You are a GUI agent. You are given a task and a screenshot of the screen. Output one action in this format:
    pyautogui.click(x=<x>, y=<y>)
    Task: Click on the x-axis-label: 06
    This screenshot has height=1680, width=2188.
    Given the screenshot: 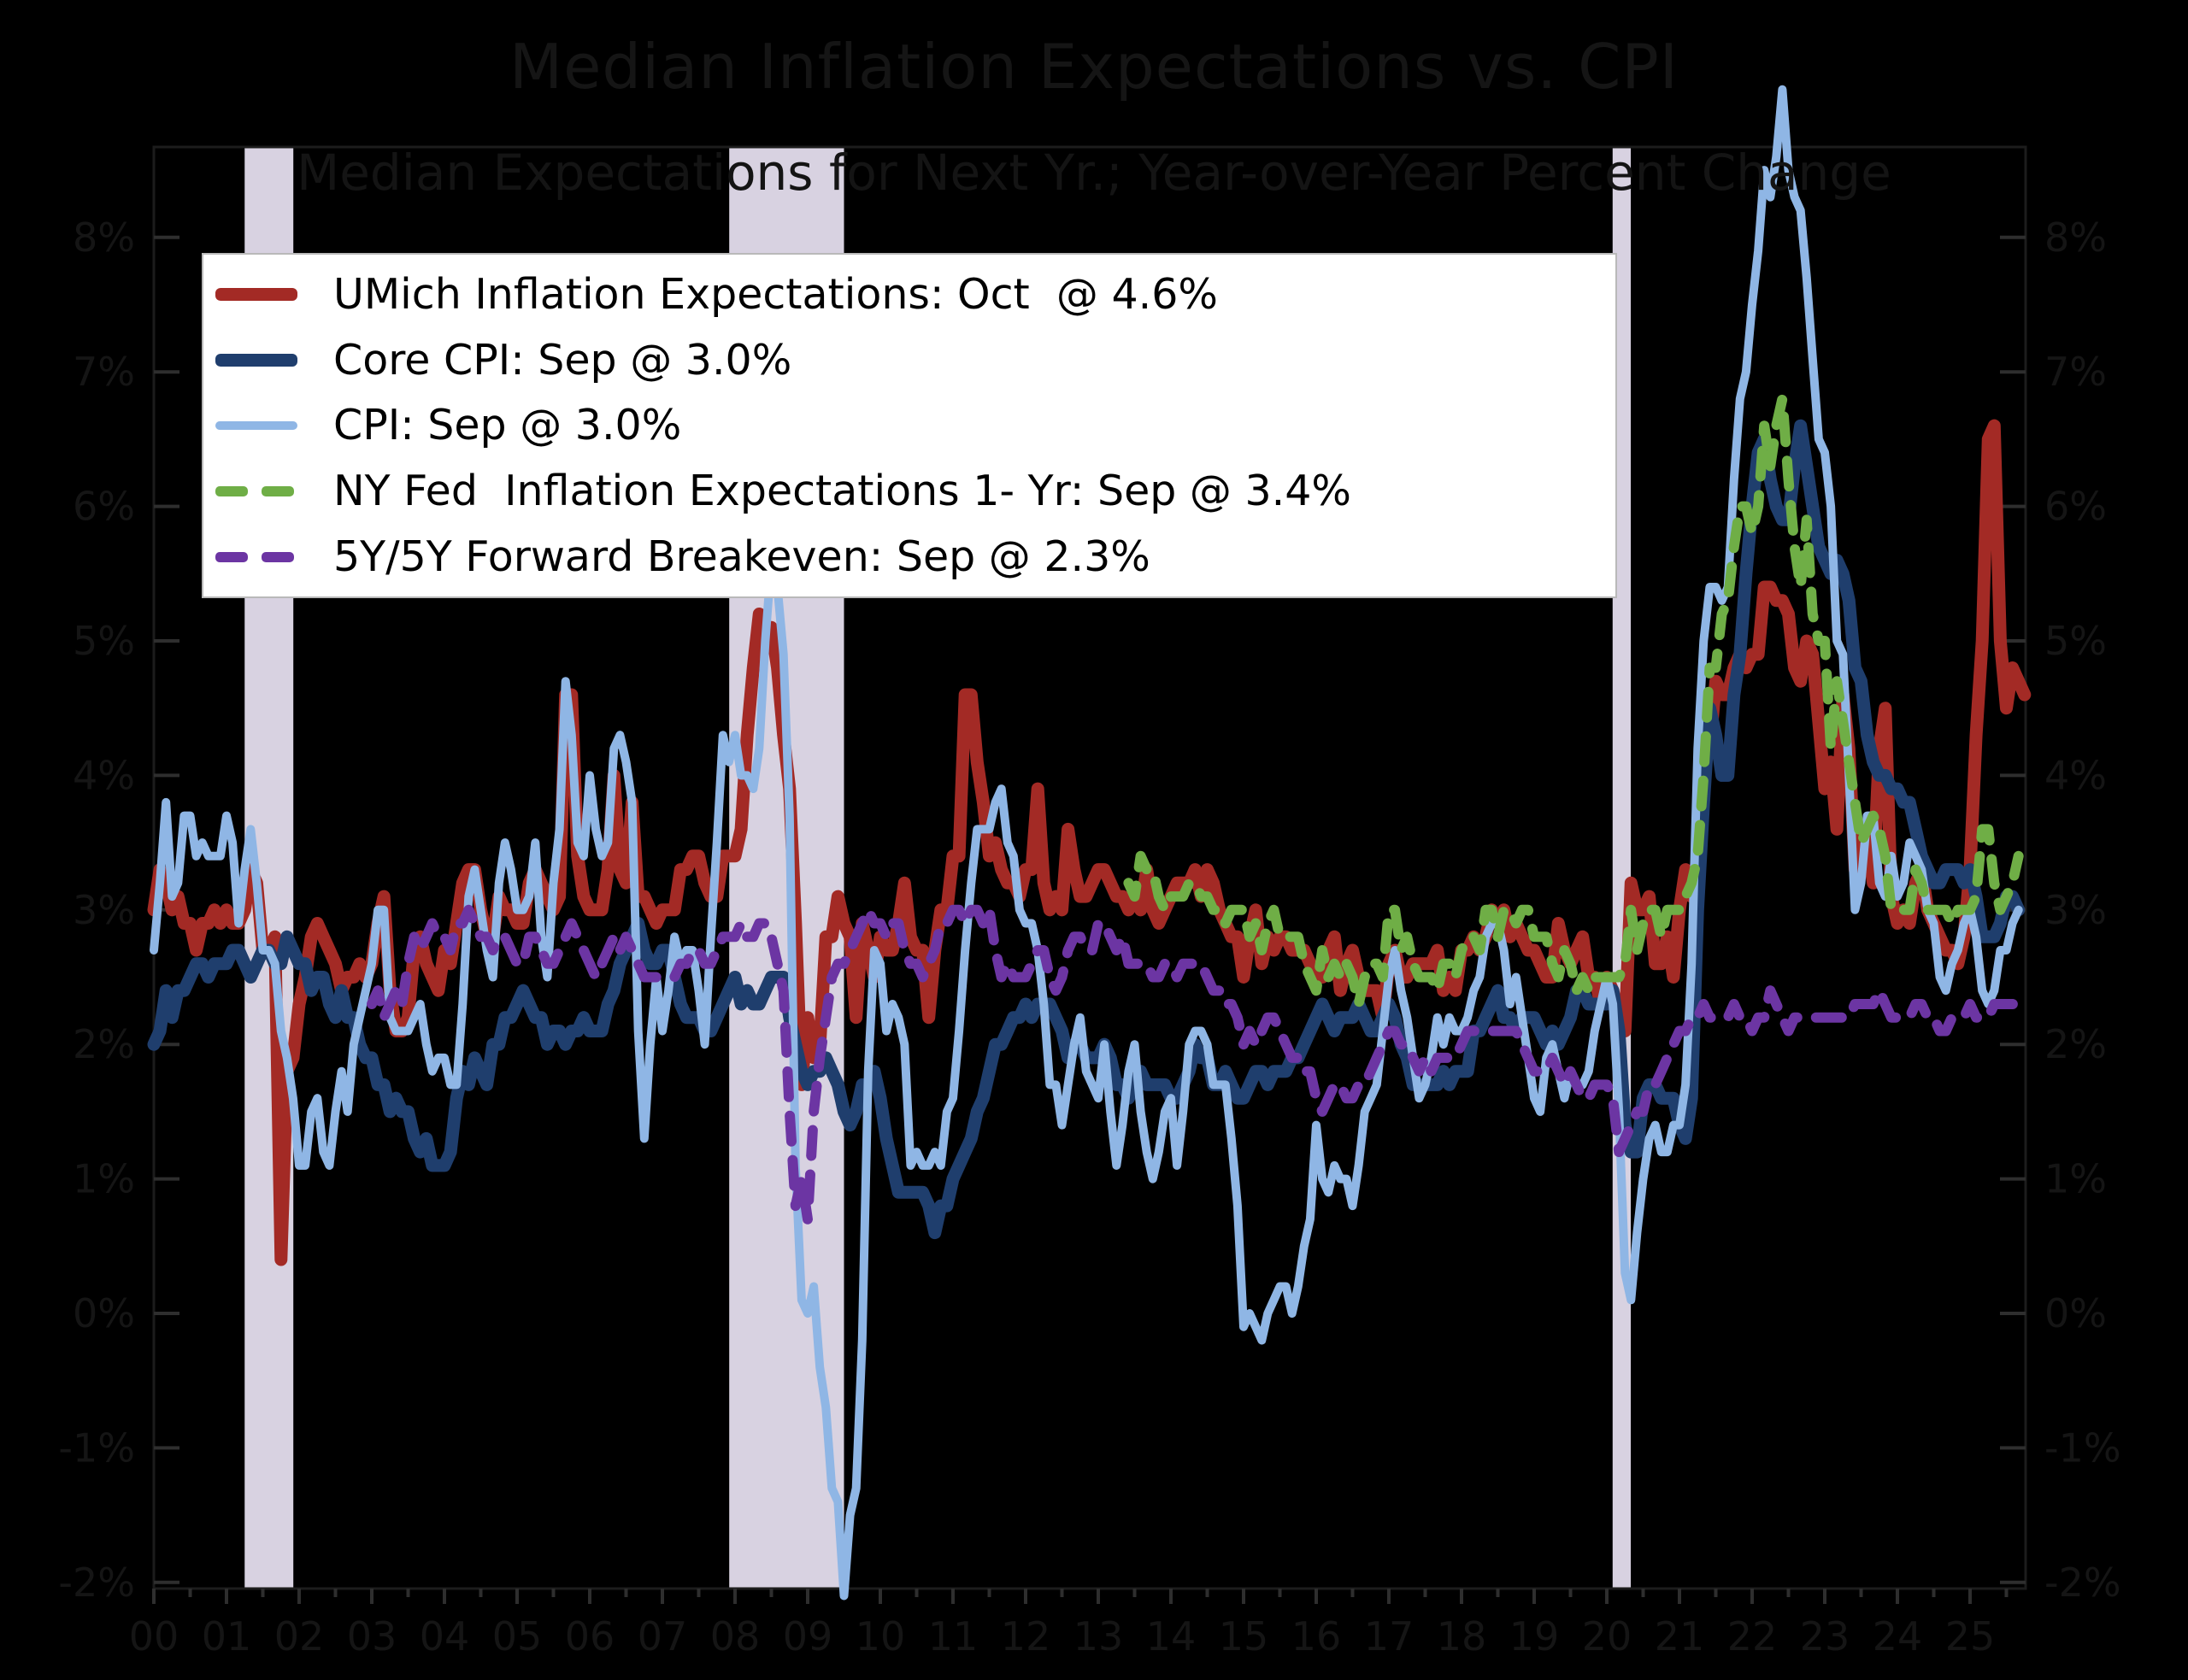 What is the action you would take?
    pyautogui.click(x=590, y=1636)
    